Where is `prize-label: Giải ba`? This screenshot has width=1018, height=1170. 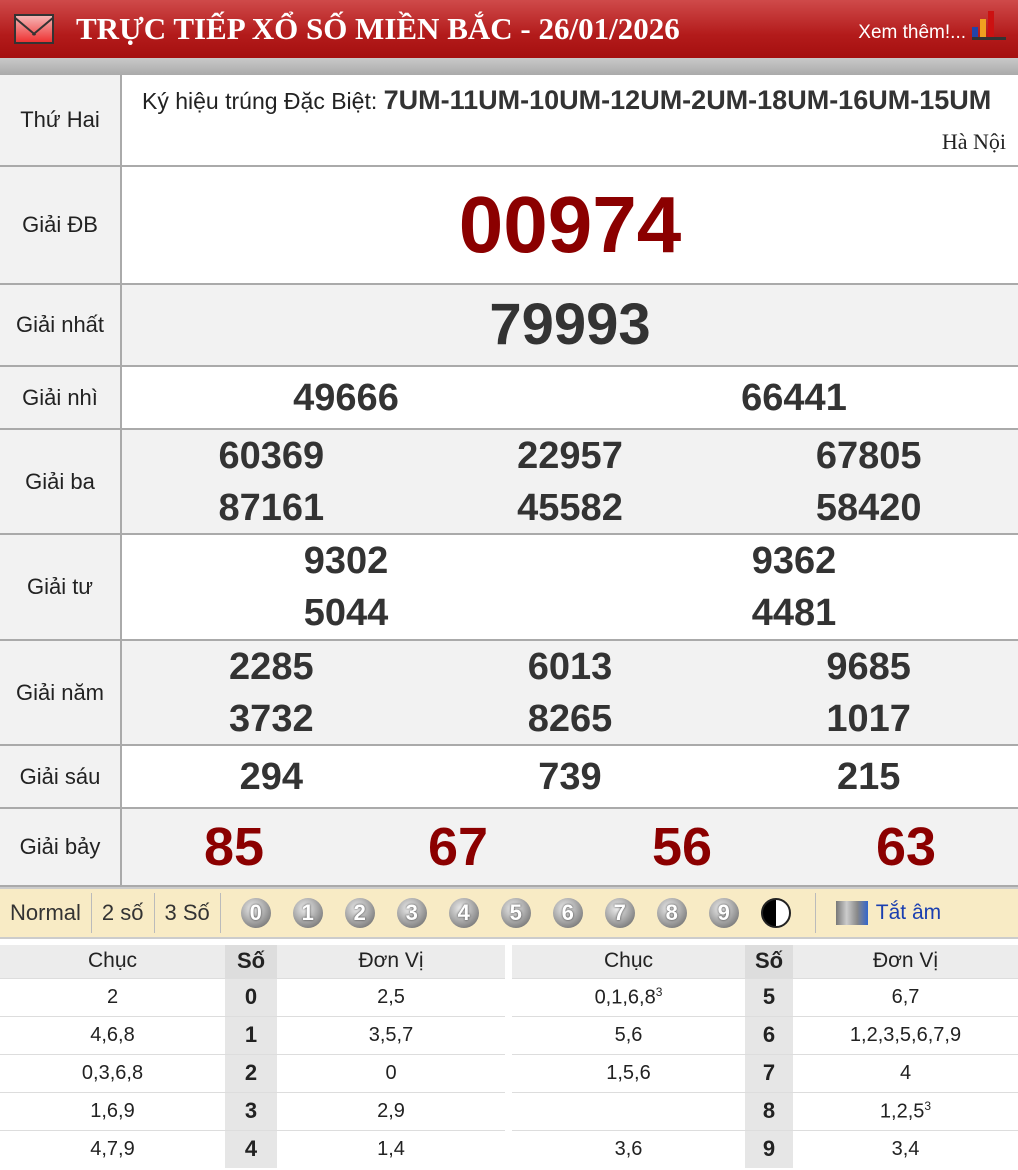 prize-label: Giải ba is located at coordinates (61, 481).